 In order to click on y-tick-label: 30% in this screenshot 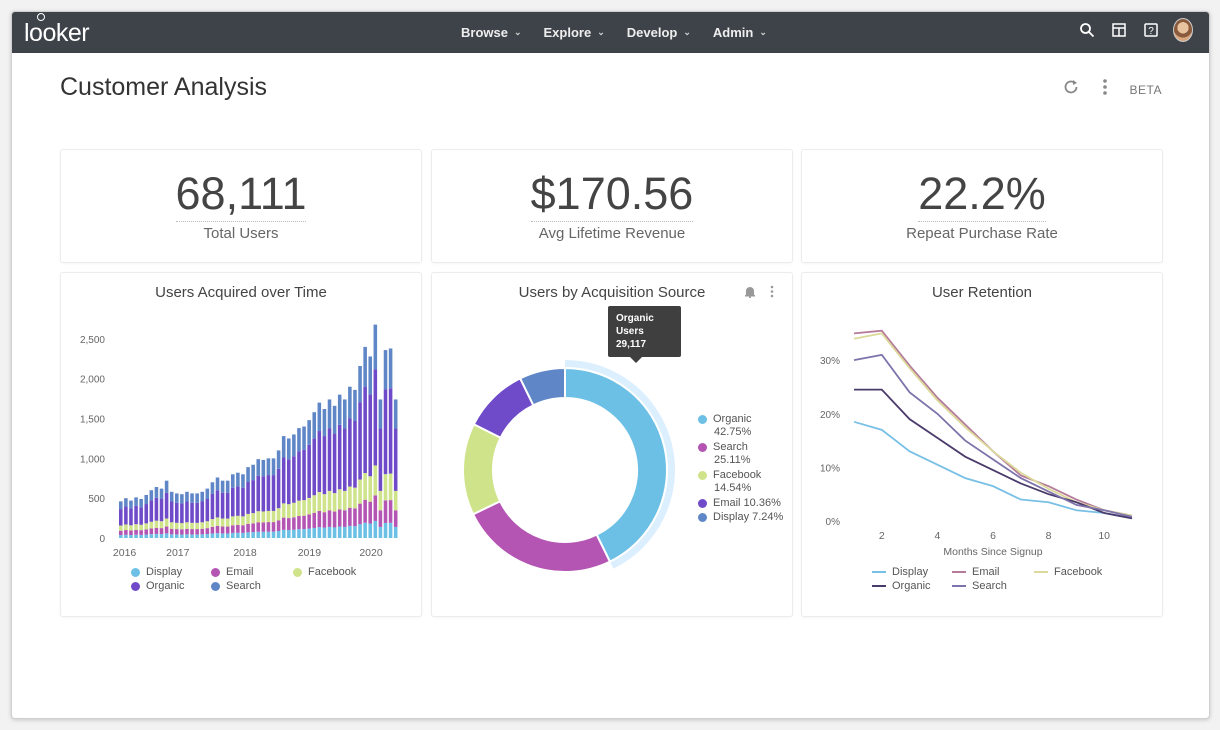, I will do `click(830, 361)`.